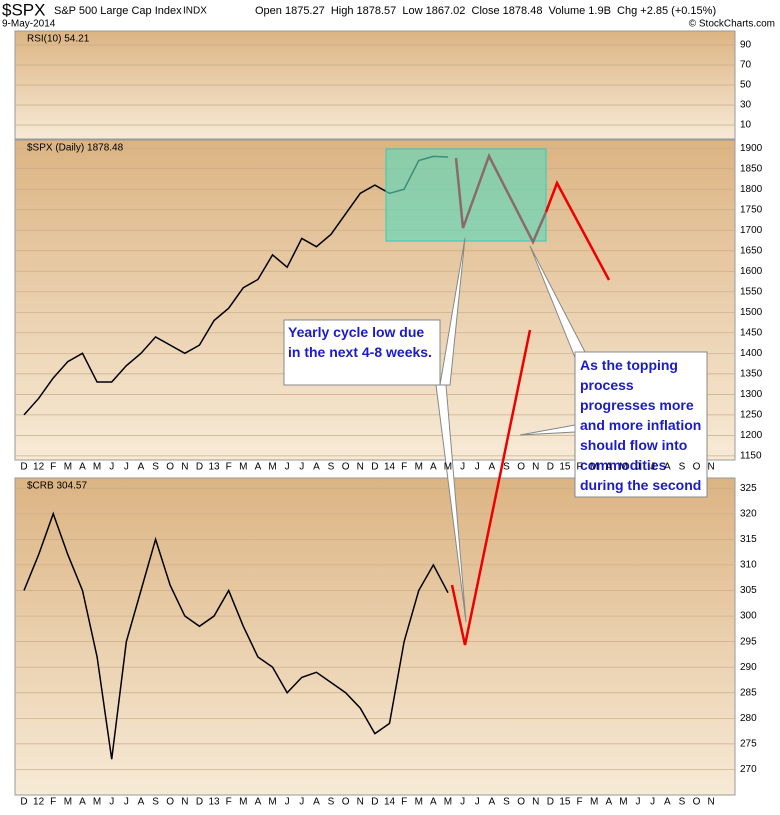  I want to click on y-tick-label: 1450, so click(751, 332).